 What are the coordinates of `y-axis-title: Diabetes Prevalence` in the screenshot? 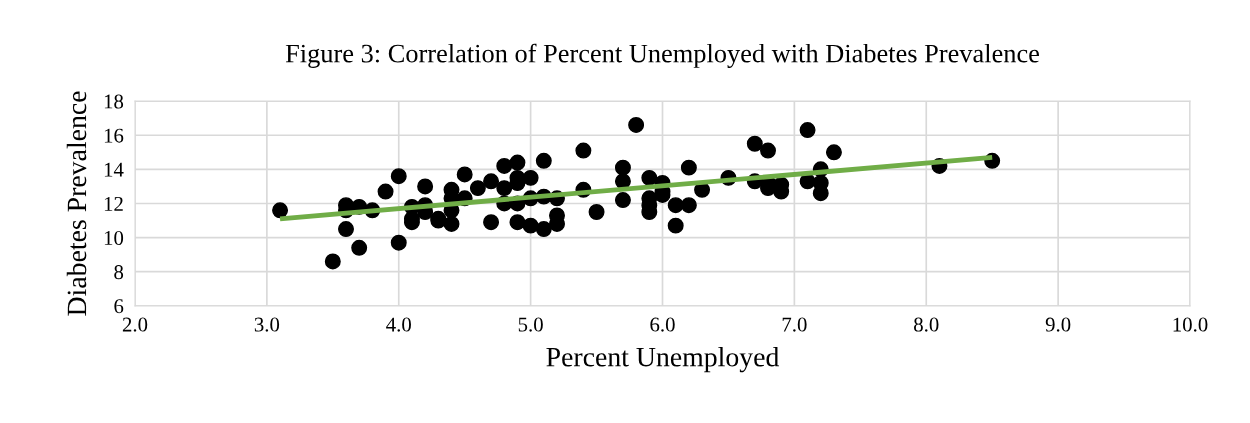 It's located at (76, 203).